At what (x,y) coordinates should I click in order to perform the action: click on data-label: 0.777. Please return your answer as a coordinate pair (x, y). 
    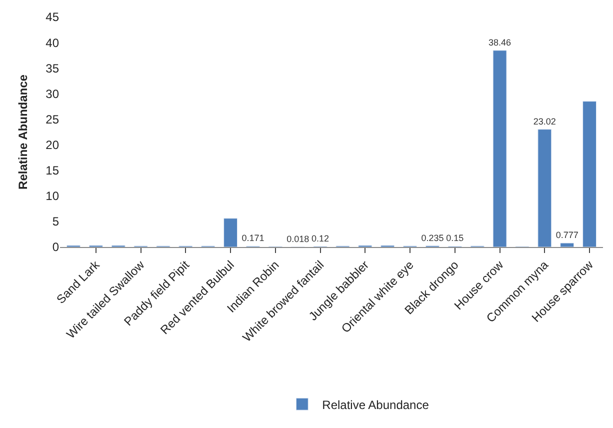
    Looking at the image, I should click on (567, 235).